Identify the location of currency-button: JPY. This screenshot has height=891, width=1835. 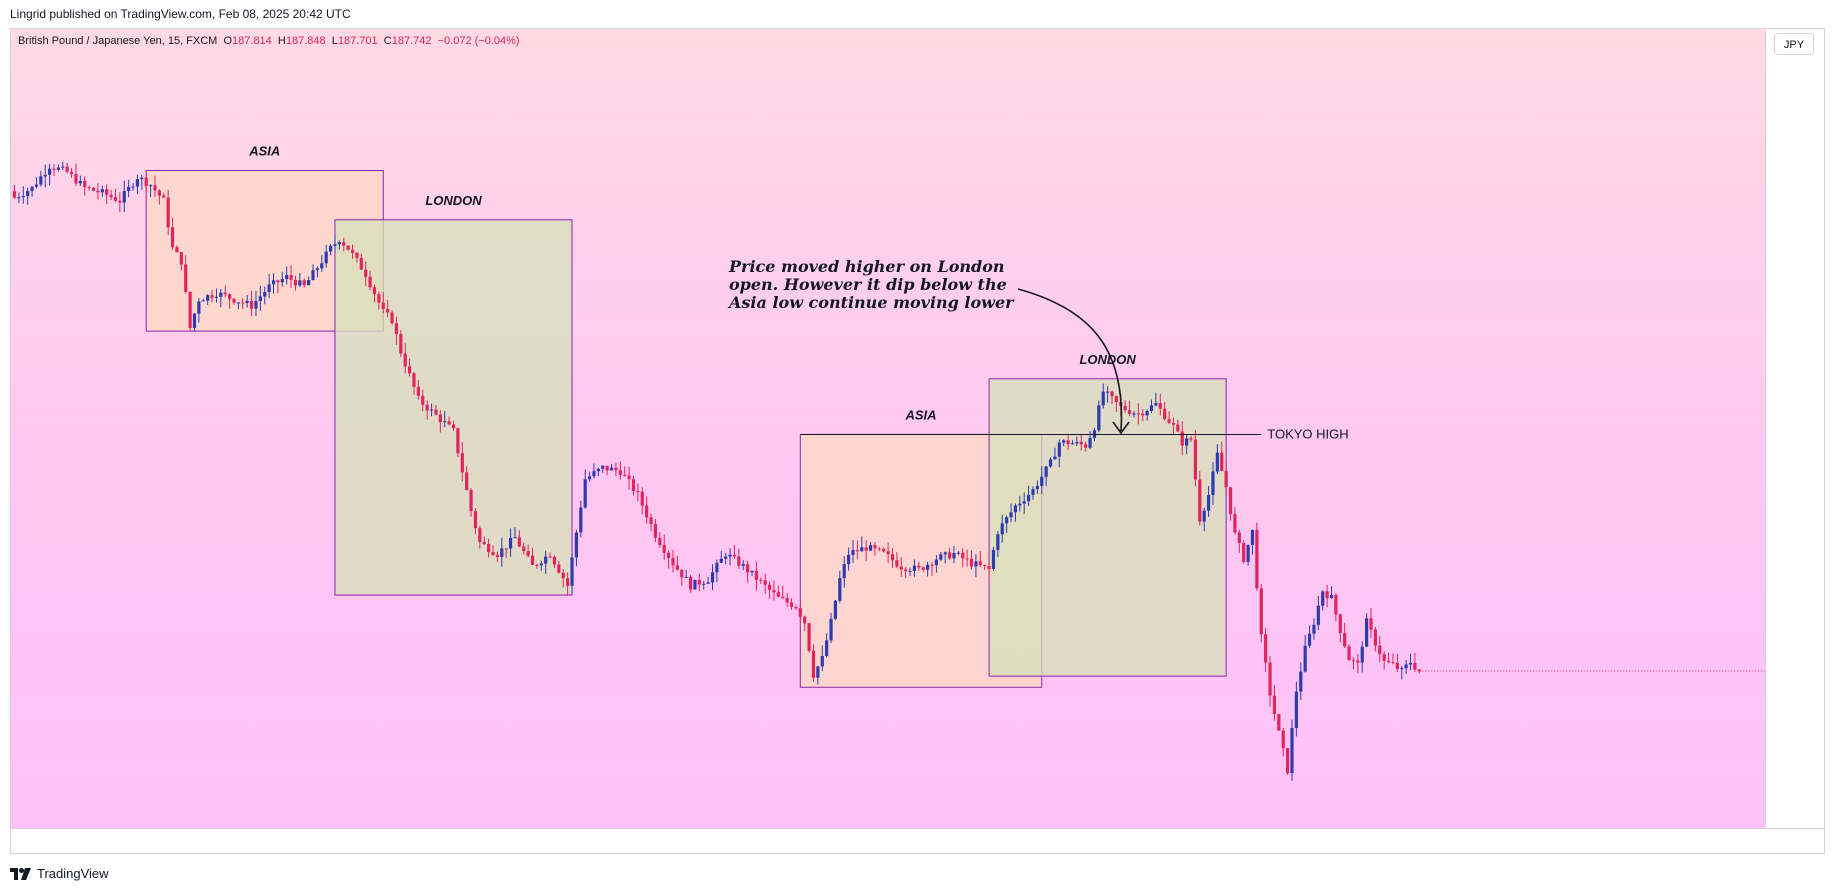
(1794, 44).